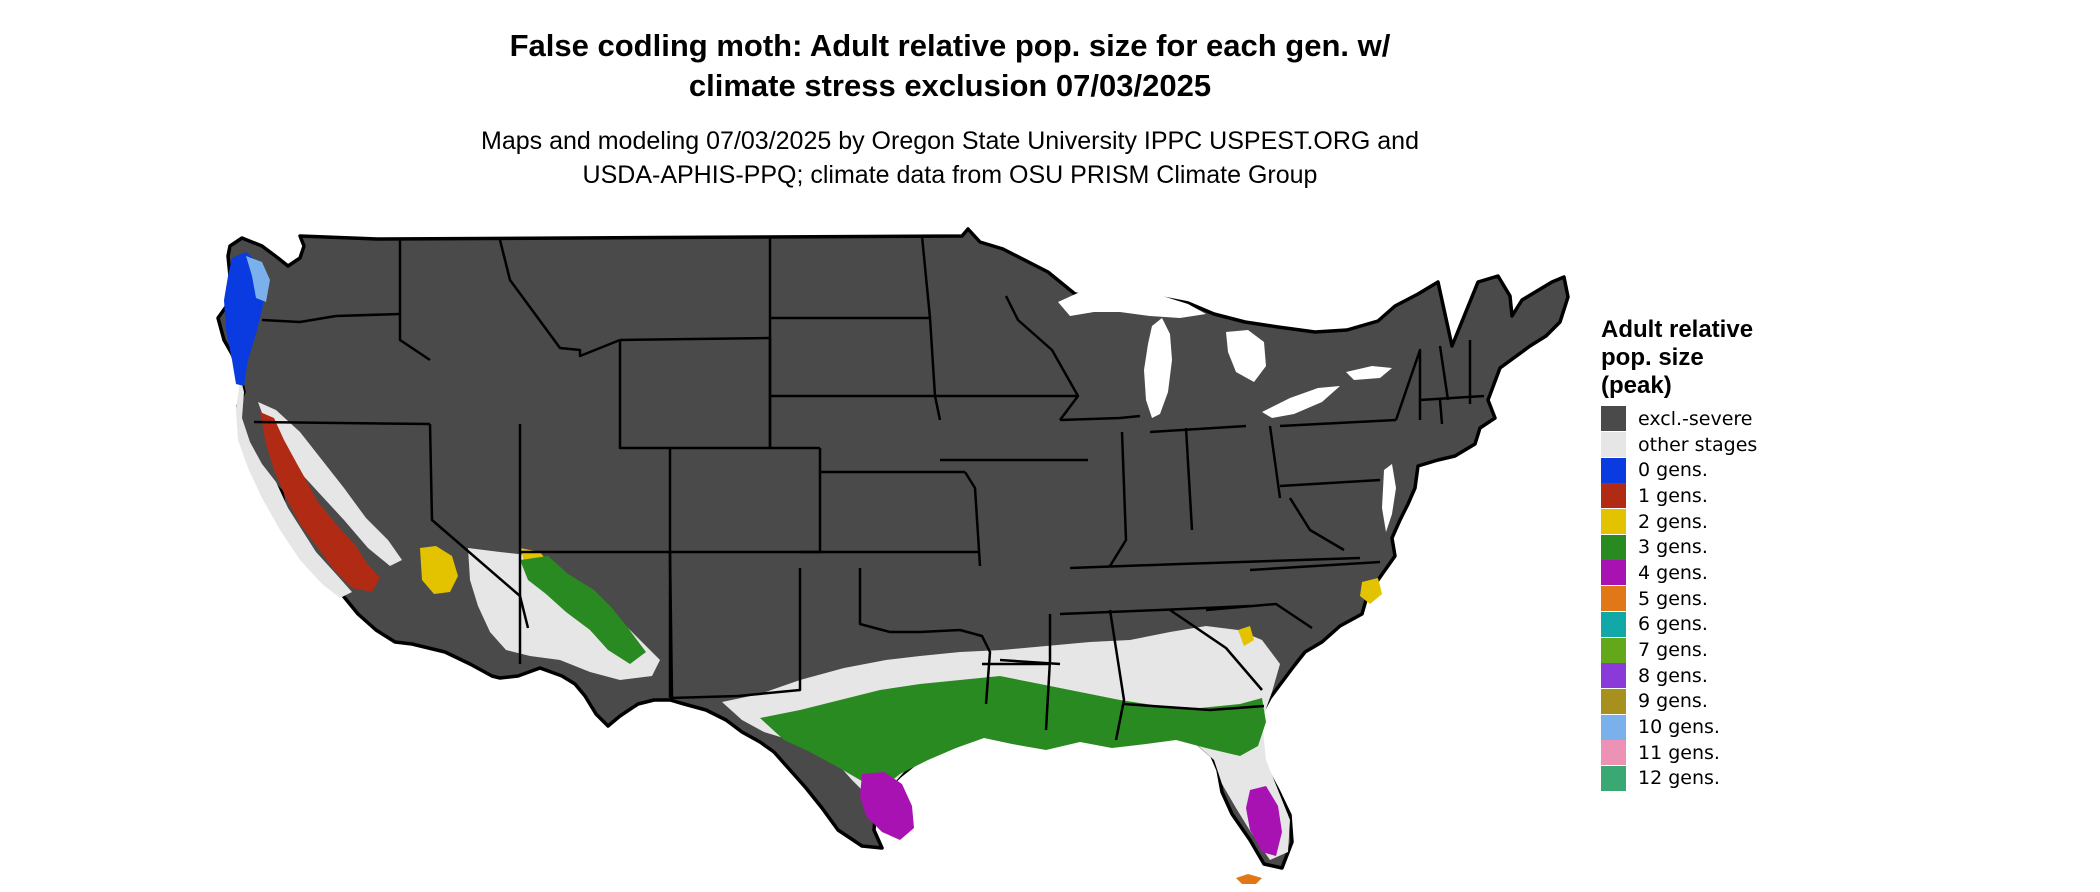 This screenshot has width=2100, height=892. What do you see at coordinates (1030, 662) in the screenshot?
I see `border-la-ms` at bounding box center [1030, 662].